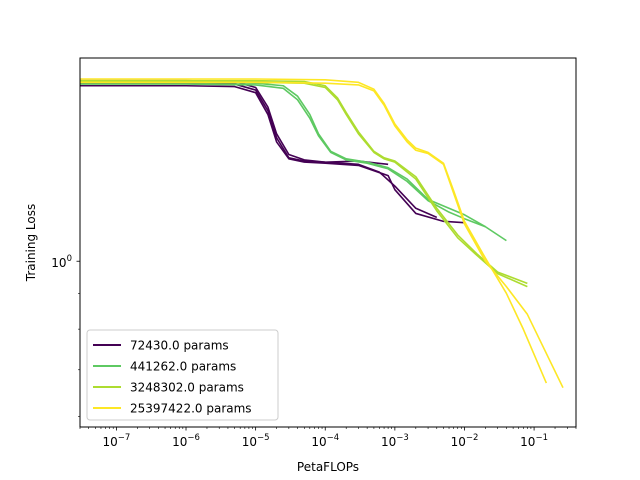  I want to click on x-tick-label: 10⁻⁴, so click(325, 441).